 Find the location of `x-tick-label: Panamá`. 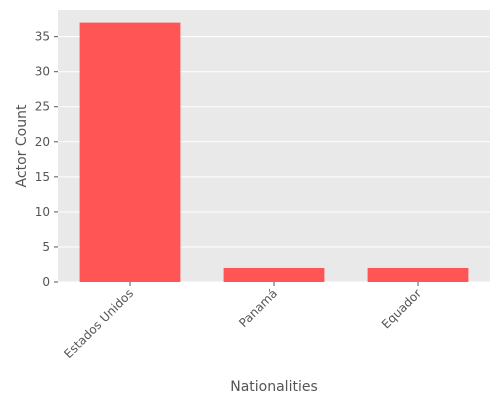

x-tick-label: Panamá is located at coordinates (258, 308).